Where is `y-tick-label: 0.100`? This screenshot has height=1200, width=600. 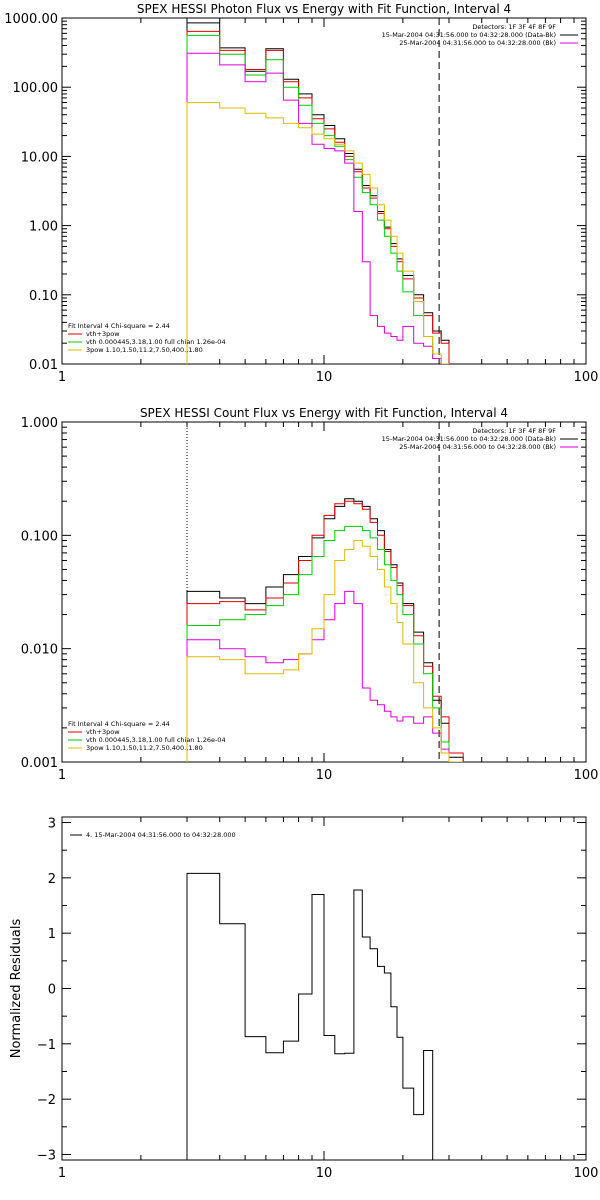
y-tick-label: 0.100 is located at coordinates (39, 536).